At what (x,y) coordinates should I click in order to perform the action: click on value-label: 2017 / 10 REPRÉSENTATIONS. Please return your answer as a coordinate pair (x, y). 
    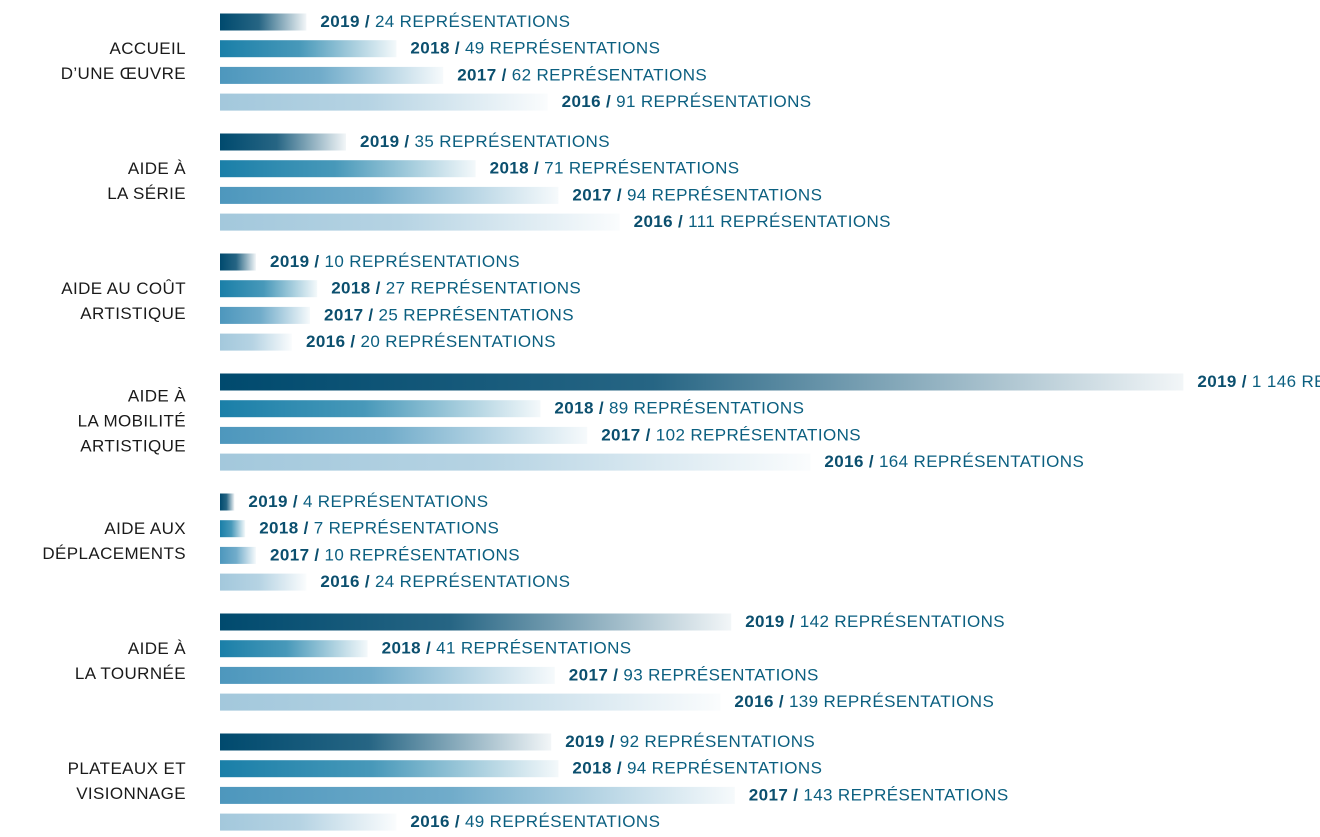
    Looking at the image, I should click on (395, 555).